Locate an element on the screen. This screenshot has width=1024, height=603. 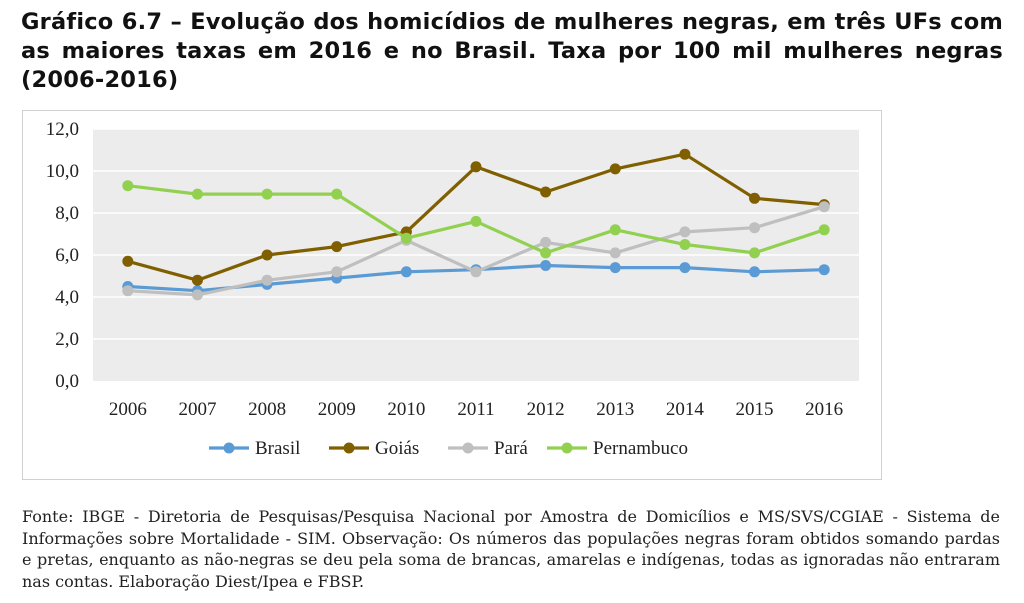
y-tick-label: 2,0 is located at coordinates (67, 339).